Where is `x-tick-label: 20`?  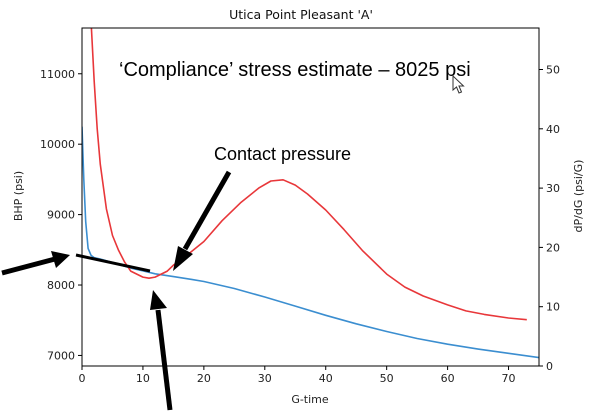
x-tick-label: 20 is located at coordinates (204, 378).